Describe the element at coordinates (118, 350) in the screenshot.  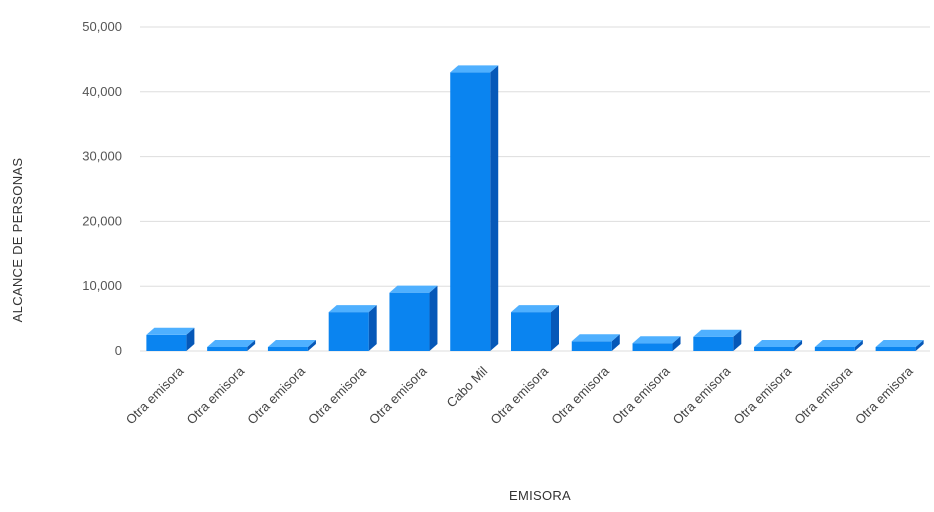
I see `y-tick-label: 0` at that location.